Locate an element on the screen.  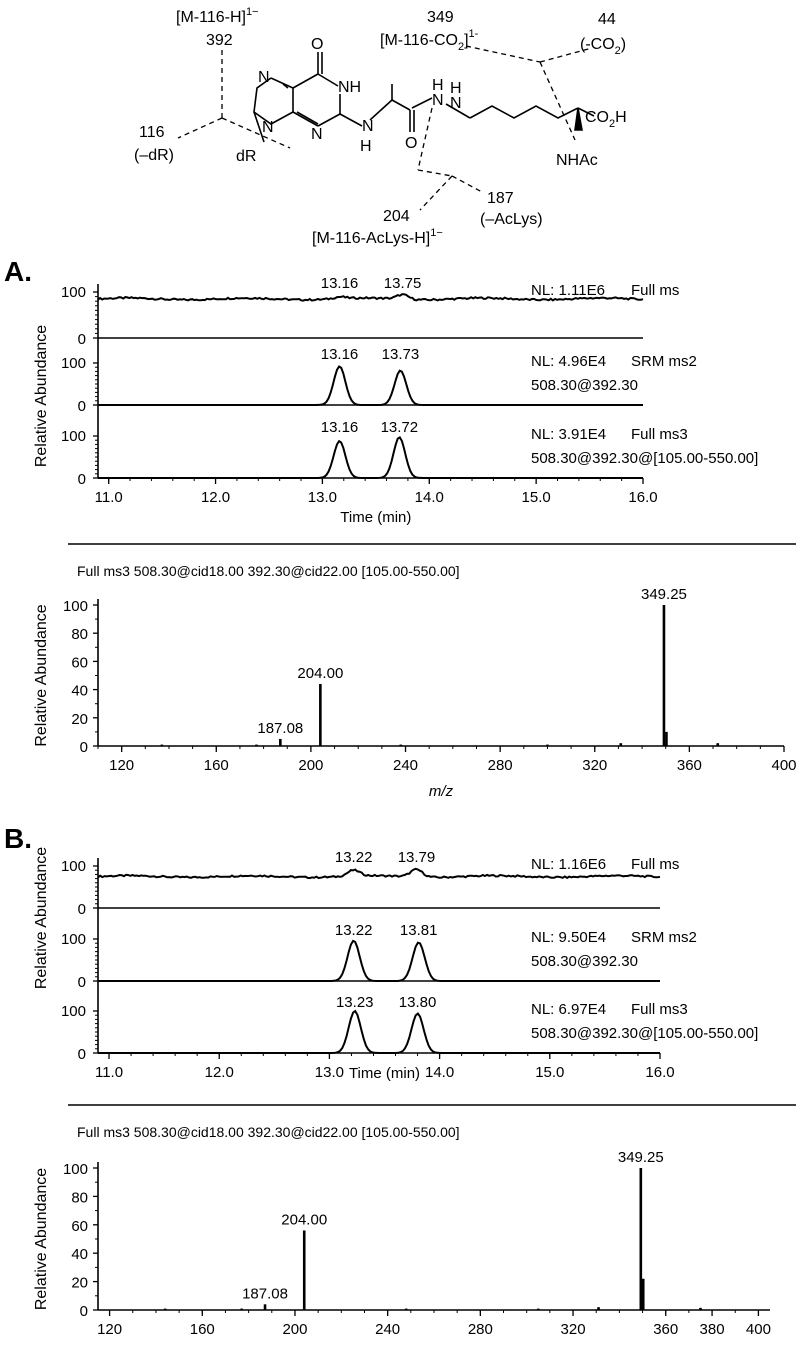
label-co2h: CO2H is located at coordinates (606, 119).